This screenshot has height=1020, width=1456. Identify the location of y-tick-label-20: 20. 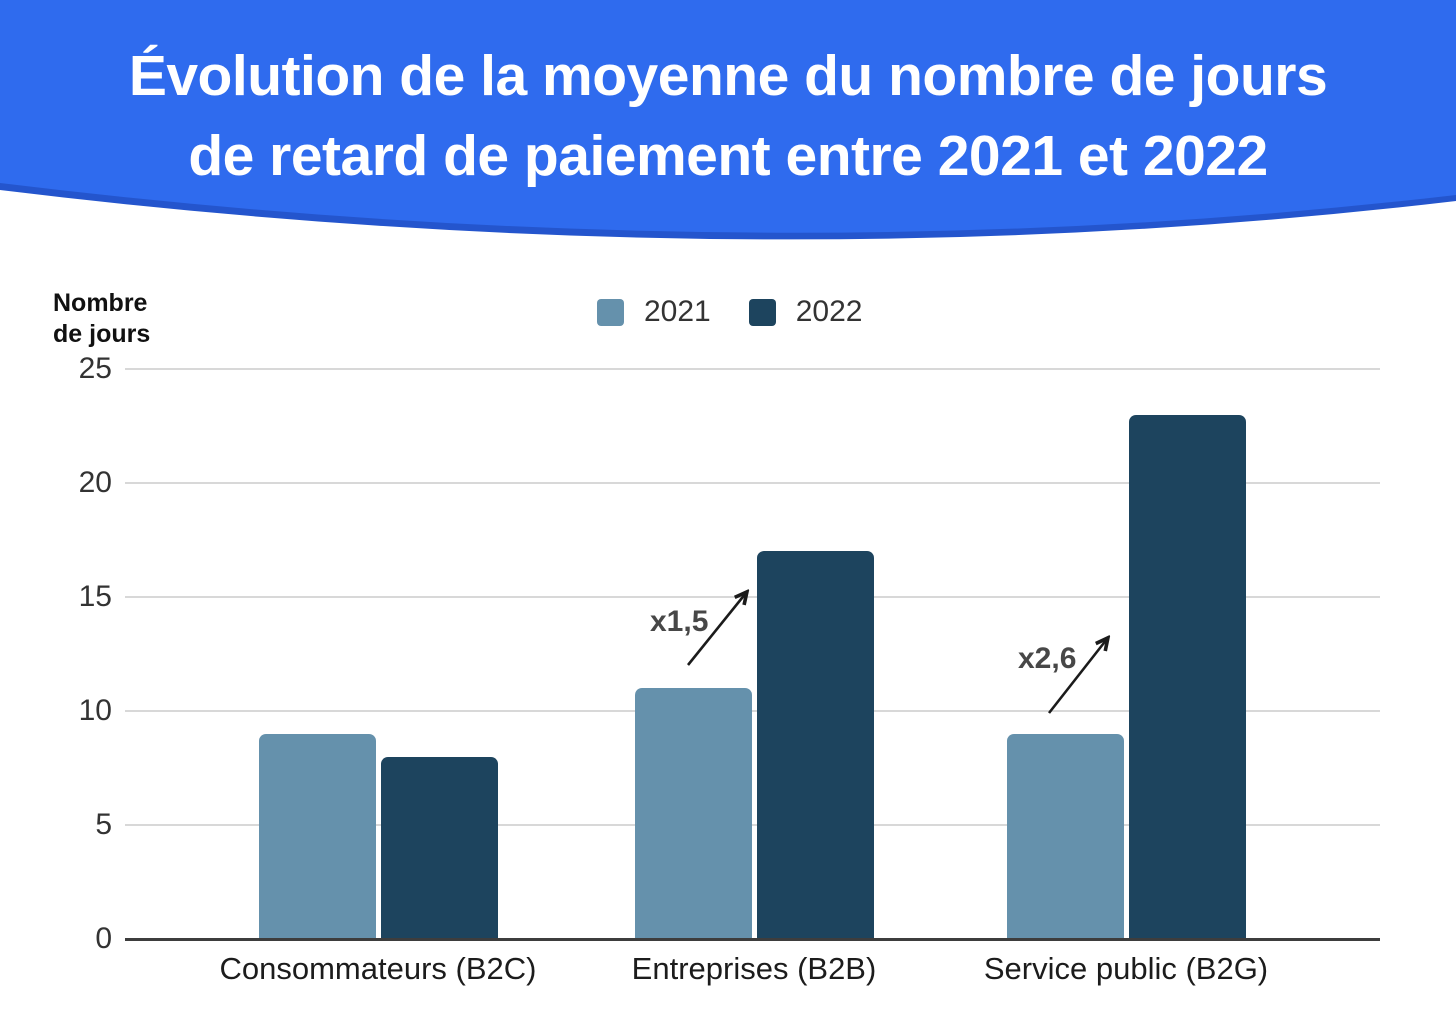
(95, 482).